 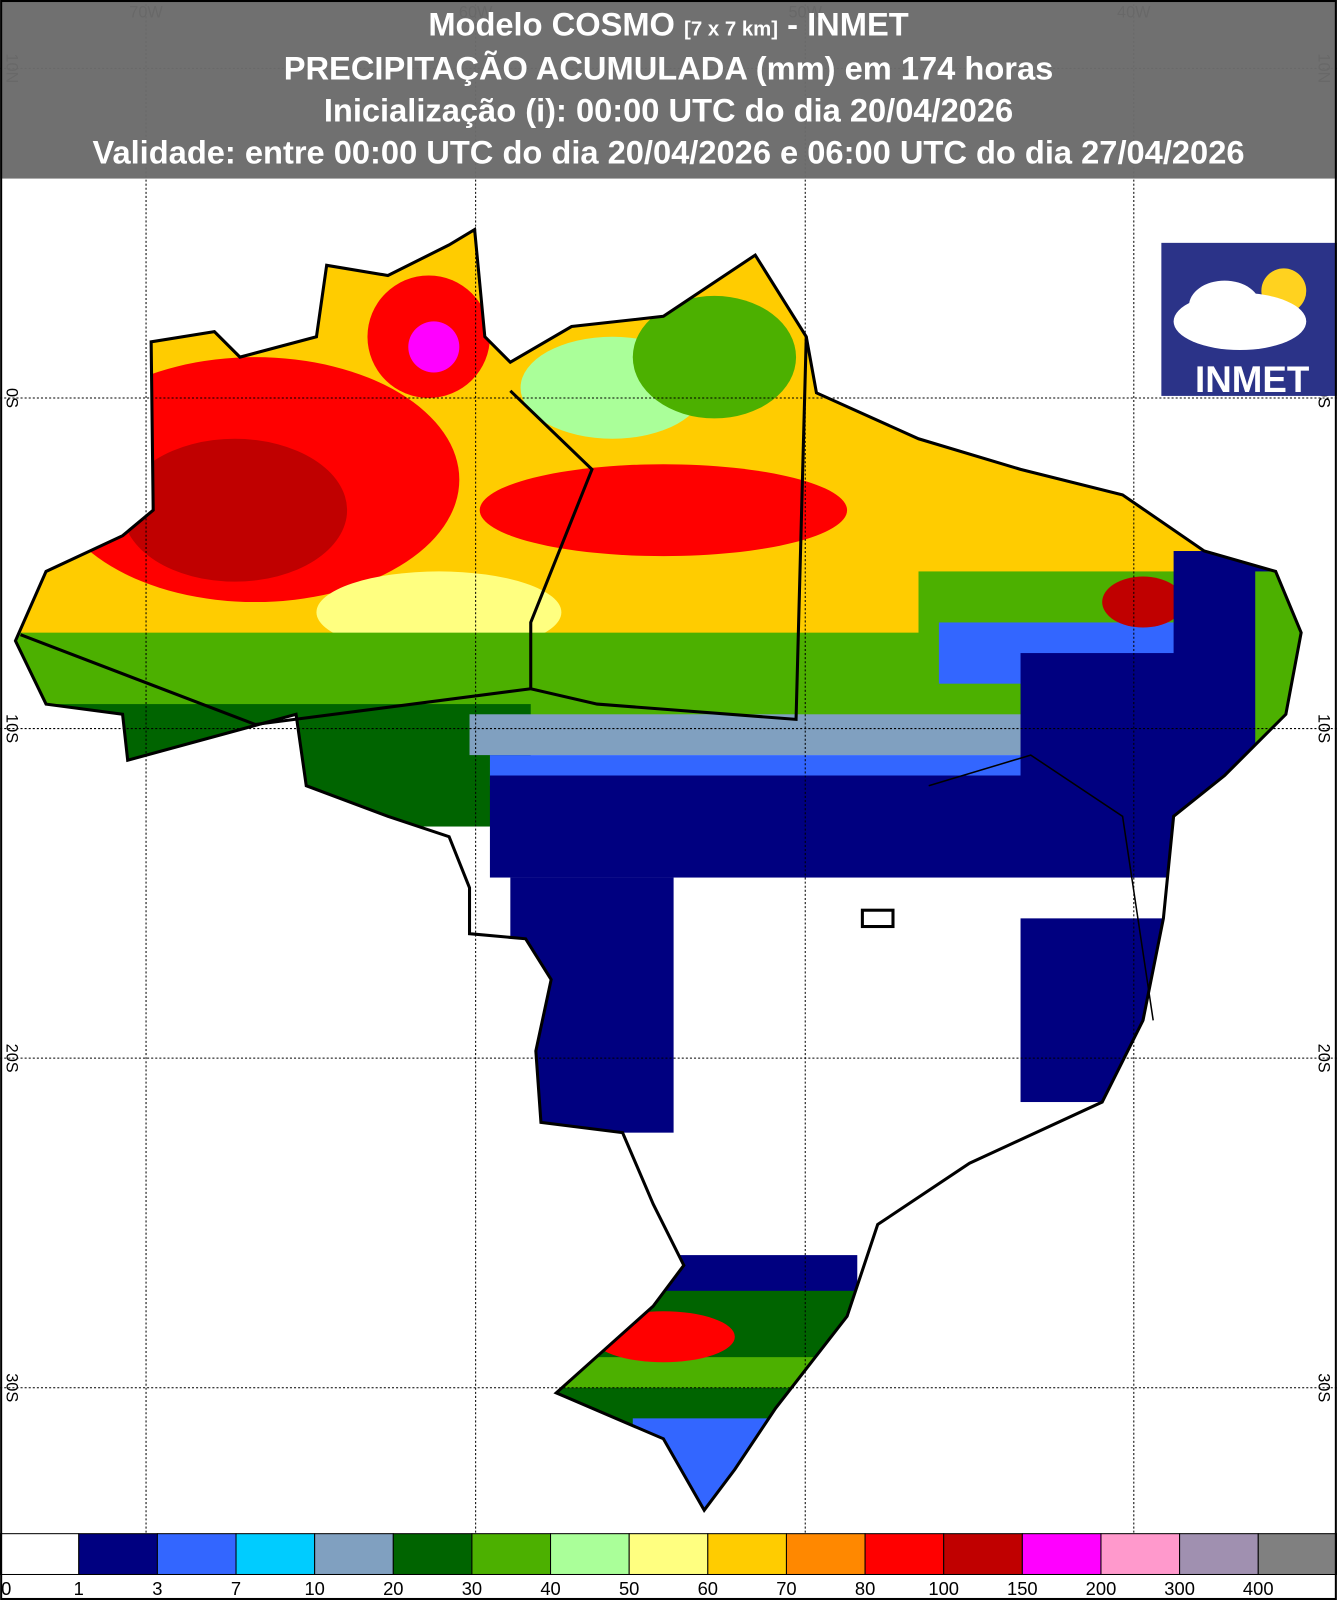 What do you see at coordinates (943, 1588) in the screenshot?
I see `legend-label: 100` at bounding box center [943, 1588].